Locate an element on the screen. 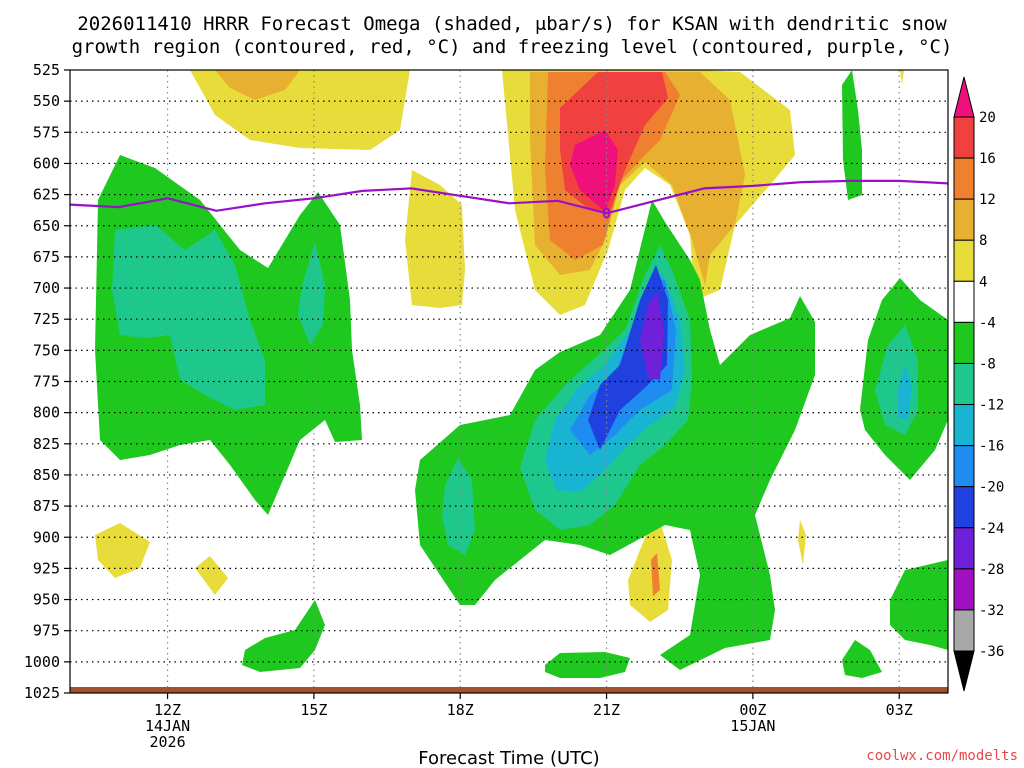 This screenshot has height=768, width=1024. y-tick-label: 975 is located at coordinates (46, 631).